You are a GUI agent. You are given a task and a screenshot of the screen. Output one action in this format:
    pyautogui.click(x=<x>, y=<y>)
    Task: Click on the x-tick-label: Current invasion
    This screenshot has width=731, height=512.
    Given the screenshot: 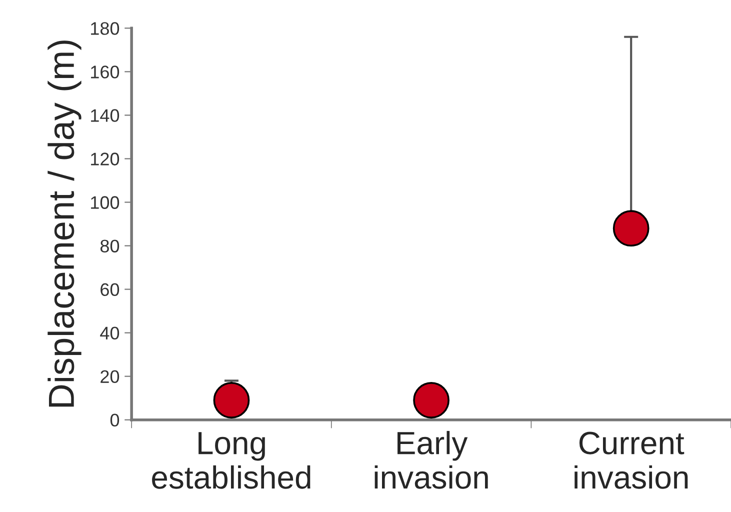 What is the action you would take?
    pyautogui.click(x=631, y=460)
    